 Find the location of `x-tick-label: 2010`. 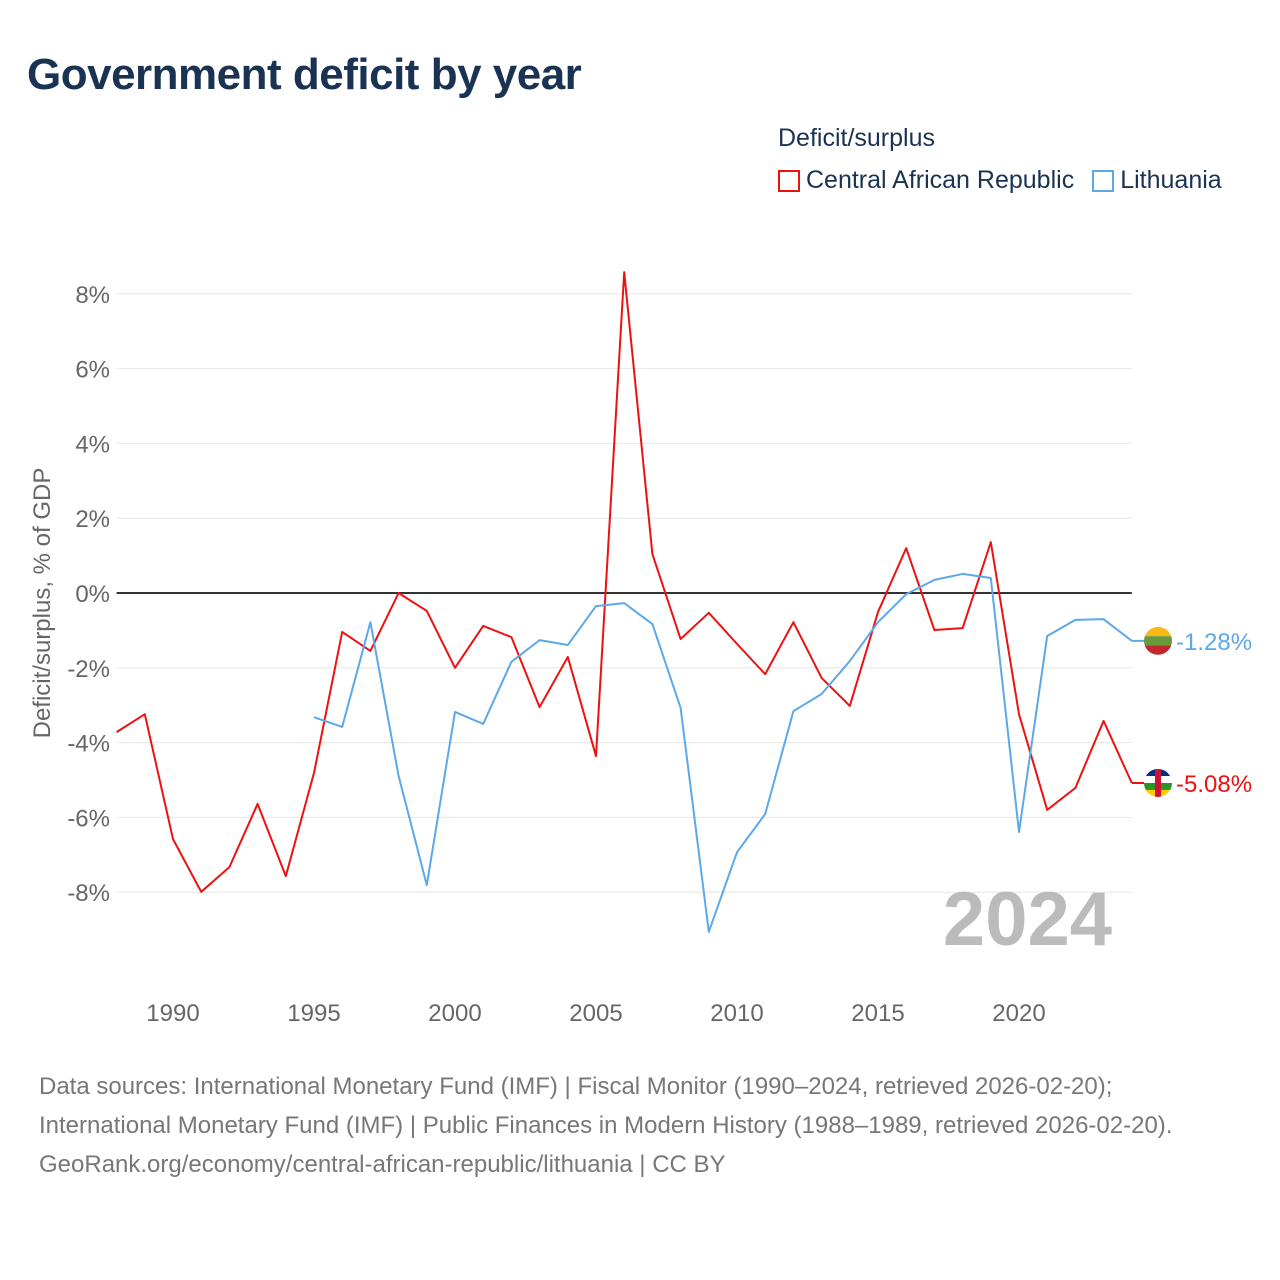

x-tick-label: 2010 is located at coordinates (736, 1013).